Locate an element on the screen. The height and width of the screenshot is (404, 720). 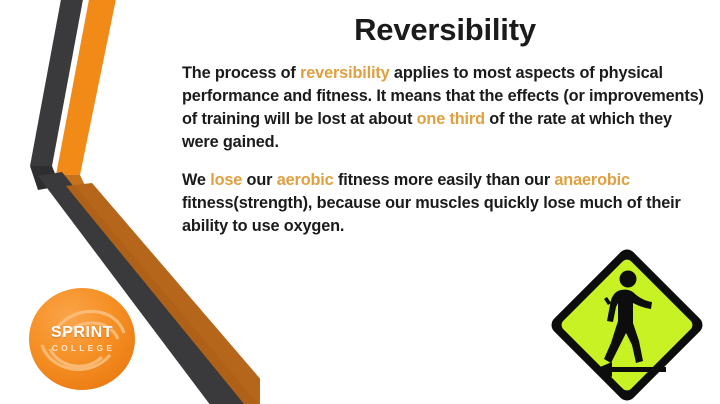
pedestrian-crossing-sign is located at coordinates (627, 325).